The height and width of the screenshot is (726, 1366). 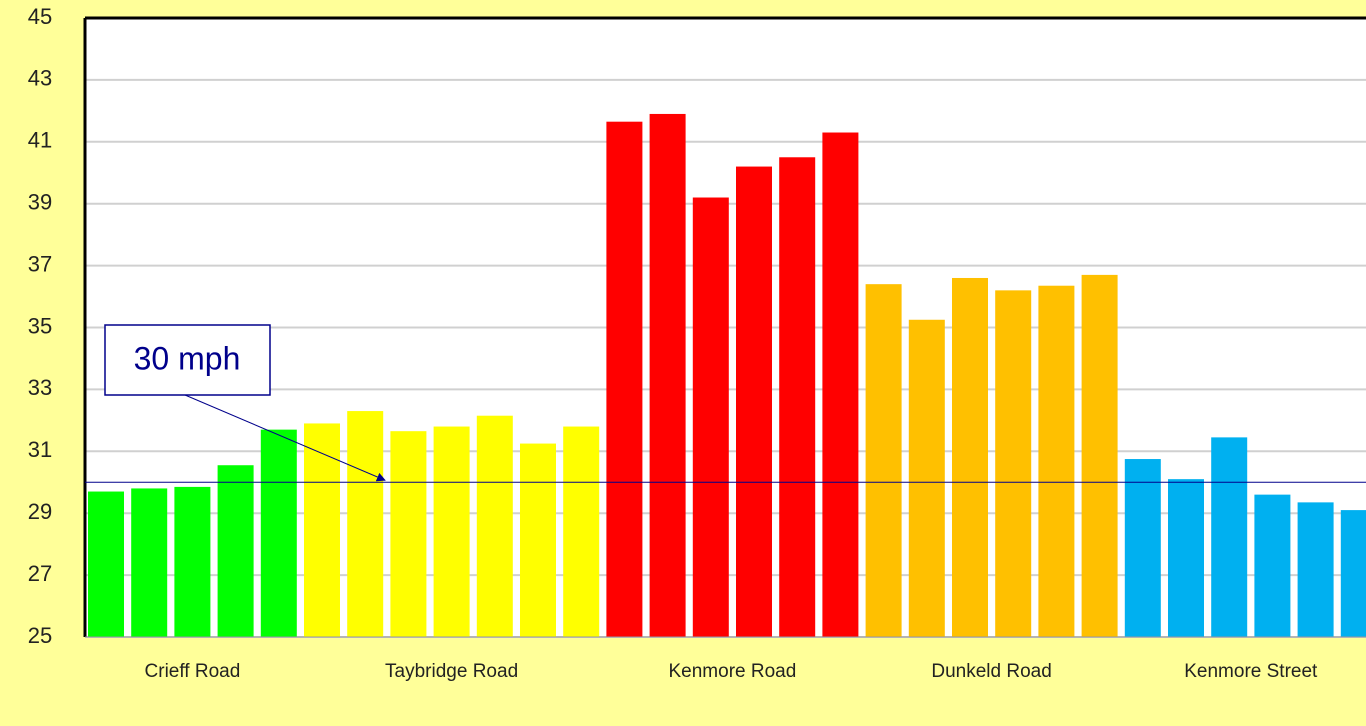 What do you see at coordinates (1251, 671) in the screenshot?
I see `x-category-label: Kenmore Street` at bounding box center [1251, 671].